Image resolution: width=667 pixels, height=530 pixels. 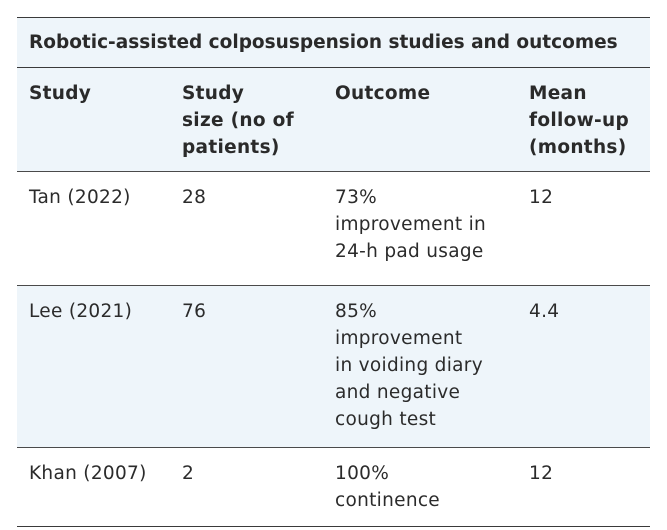 I want to click on cell-study: Lee (2021), so click(x=81, y=311).